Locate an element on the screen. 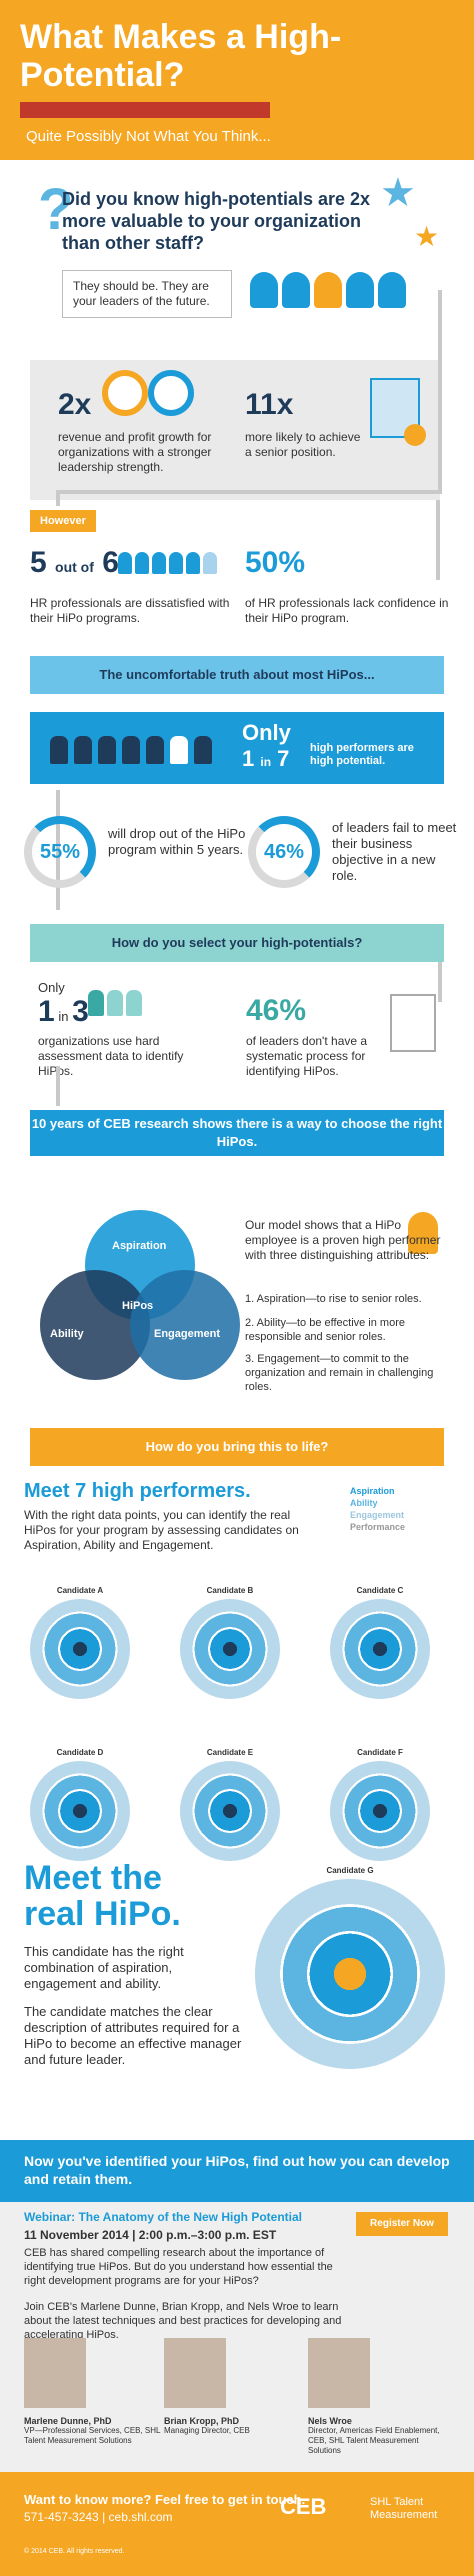  candidate-card: Candidate D is located at coordinates (80, 1804).